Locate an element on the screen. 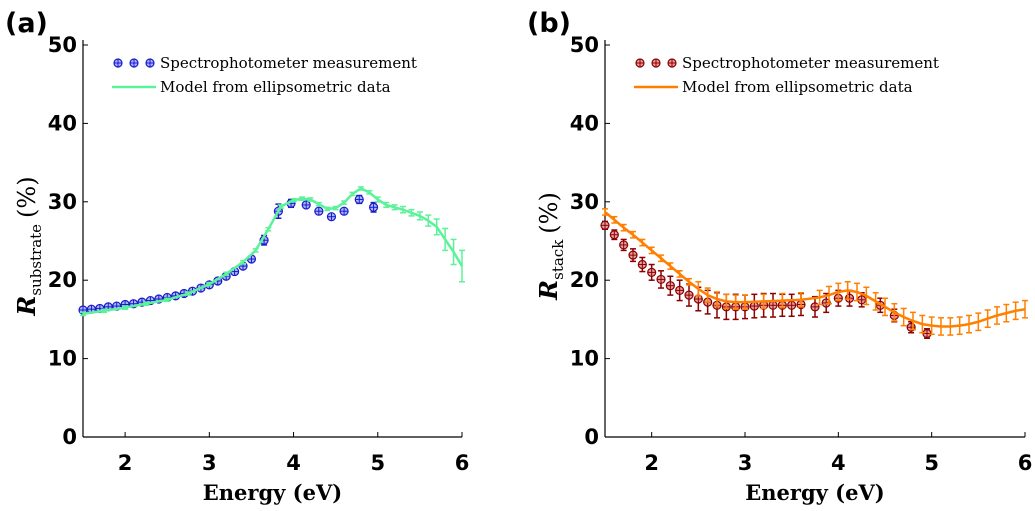 The height and width of the screenshot is (511, 1035). x-tick-label: 5 is located at coordinates (931, 463).